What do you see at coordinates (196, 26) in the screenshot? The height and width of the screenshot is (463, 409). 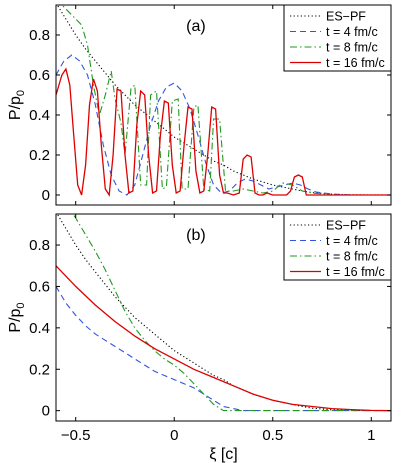 I see `panel-label: (a)` at bounding box center [196, 26].